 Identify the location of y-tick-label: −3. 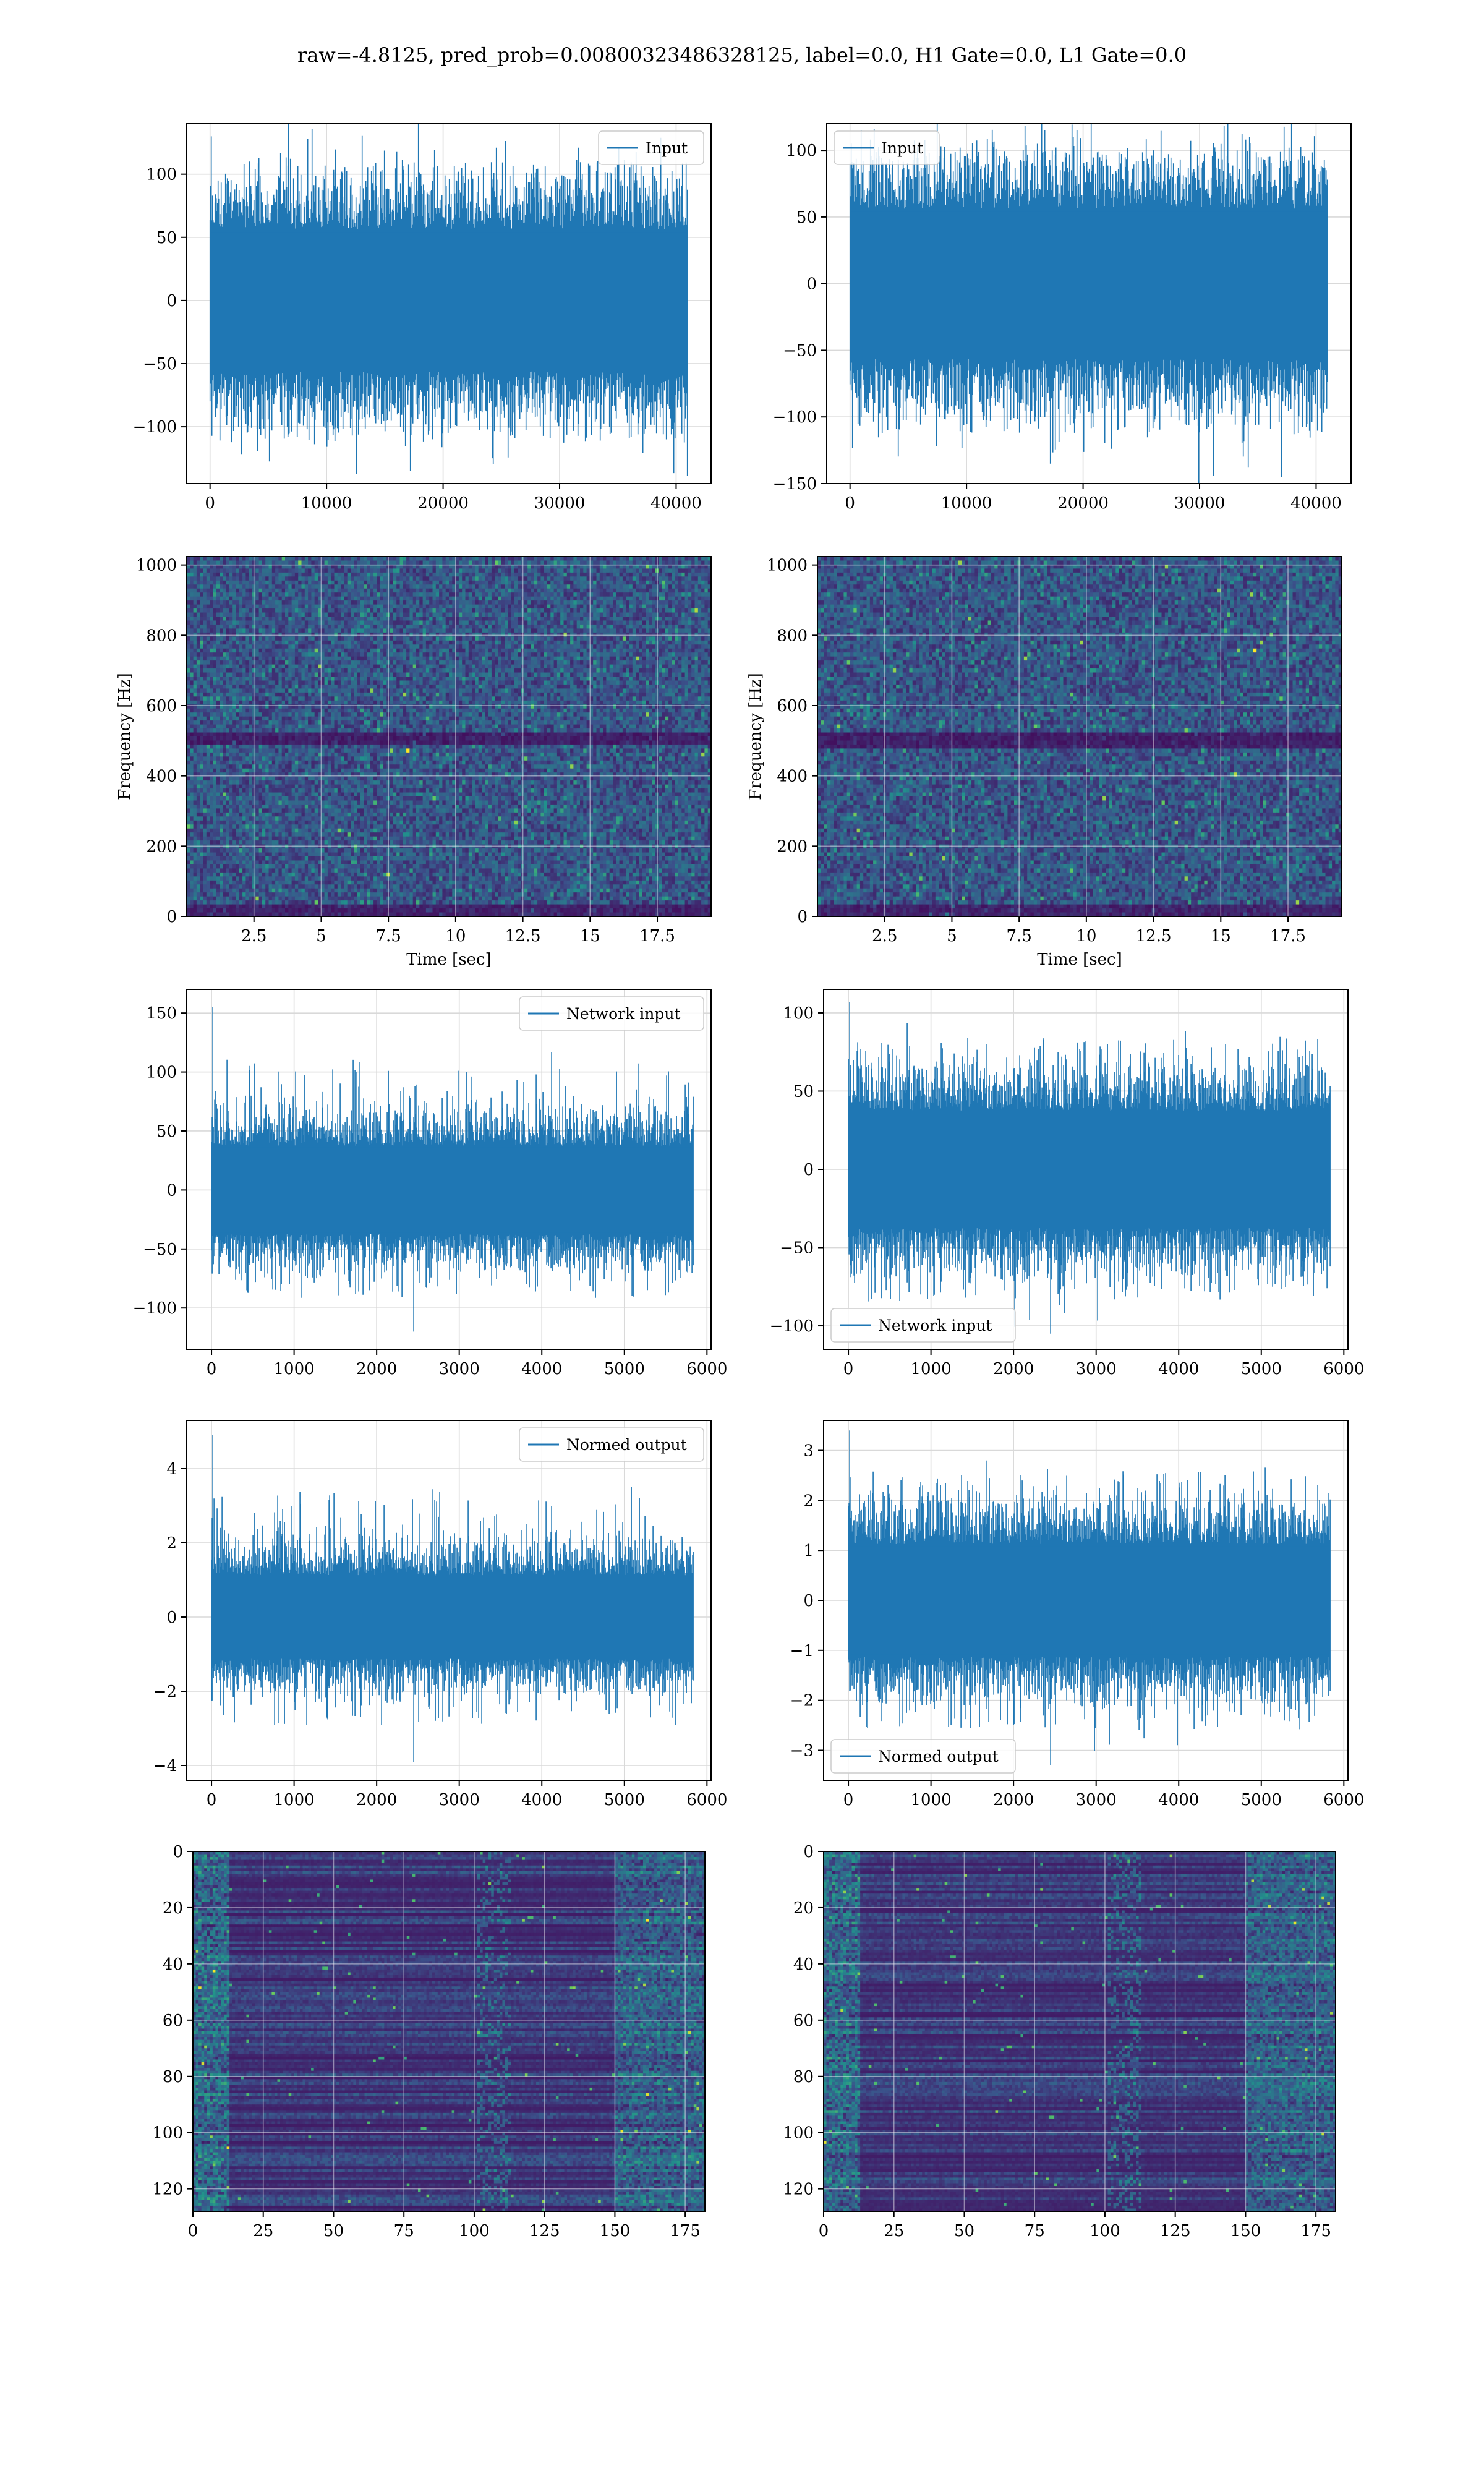
(802, 1752).